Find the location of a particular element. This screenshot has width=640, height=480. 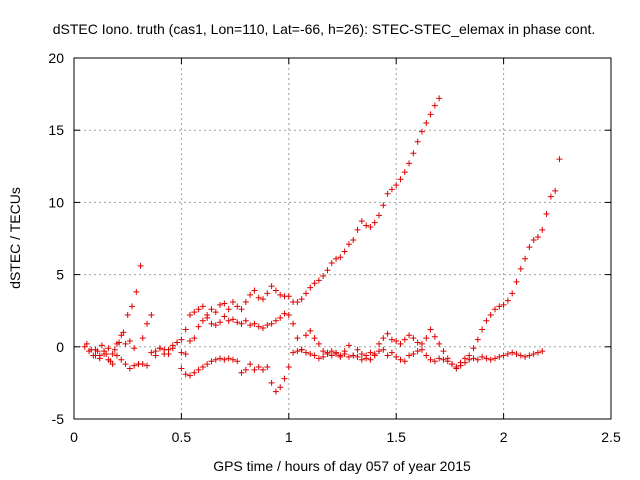

y-tick-label: 0 is located at coordinates (60, 347).